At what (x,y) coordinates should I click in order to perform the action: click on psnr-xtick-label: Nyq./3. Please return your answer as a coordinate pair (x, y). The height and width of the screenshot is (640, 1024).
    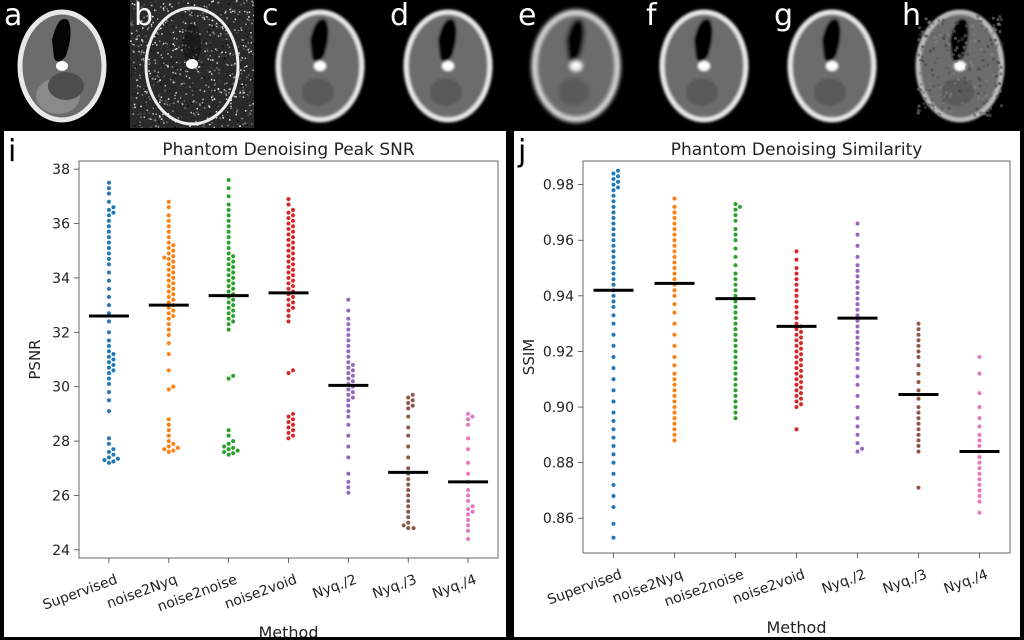
    Looking at the image, I should click on (394, 587).